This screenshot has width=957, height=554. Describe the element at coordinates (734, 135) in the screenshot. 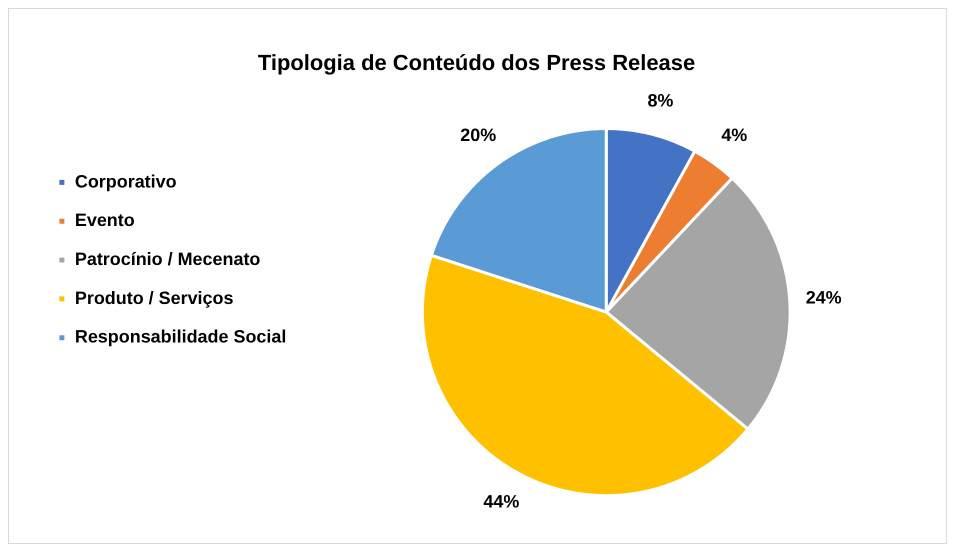

I see `data-label: 4%` at that location.